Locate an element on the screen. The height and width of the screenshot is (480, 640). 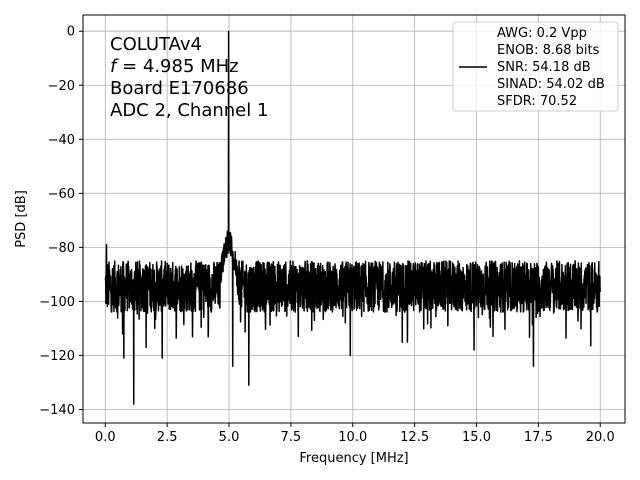
y-tick-label: −120 is located at coordinates (57, 356).